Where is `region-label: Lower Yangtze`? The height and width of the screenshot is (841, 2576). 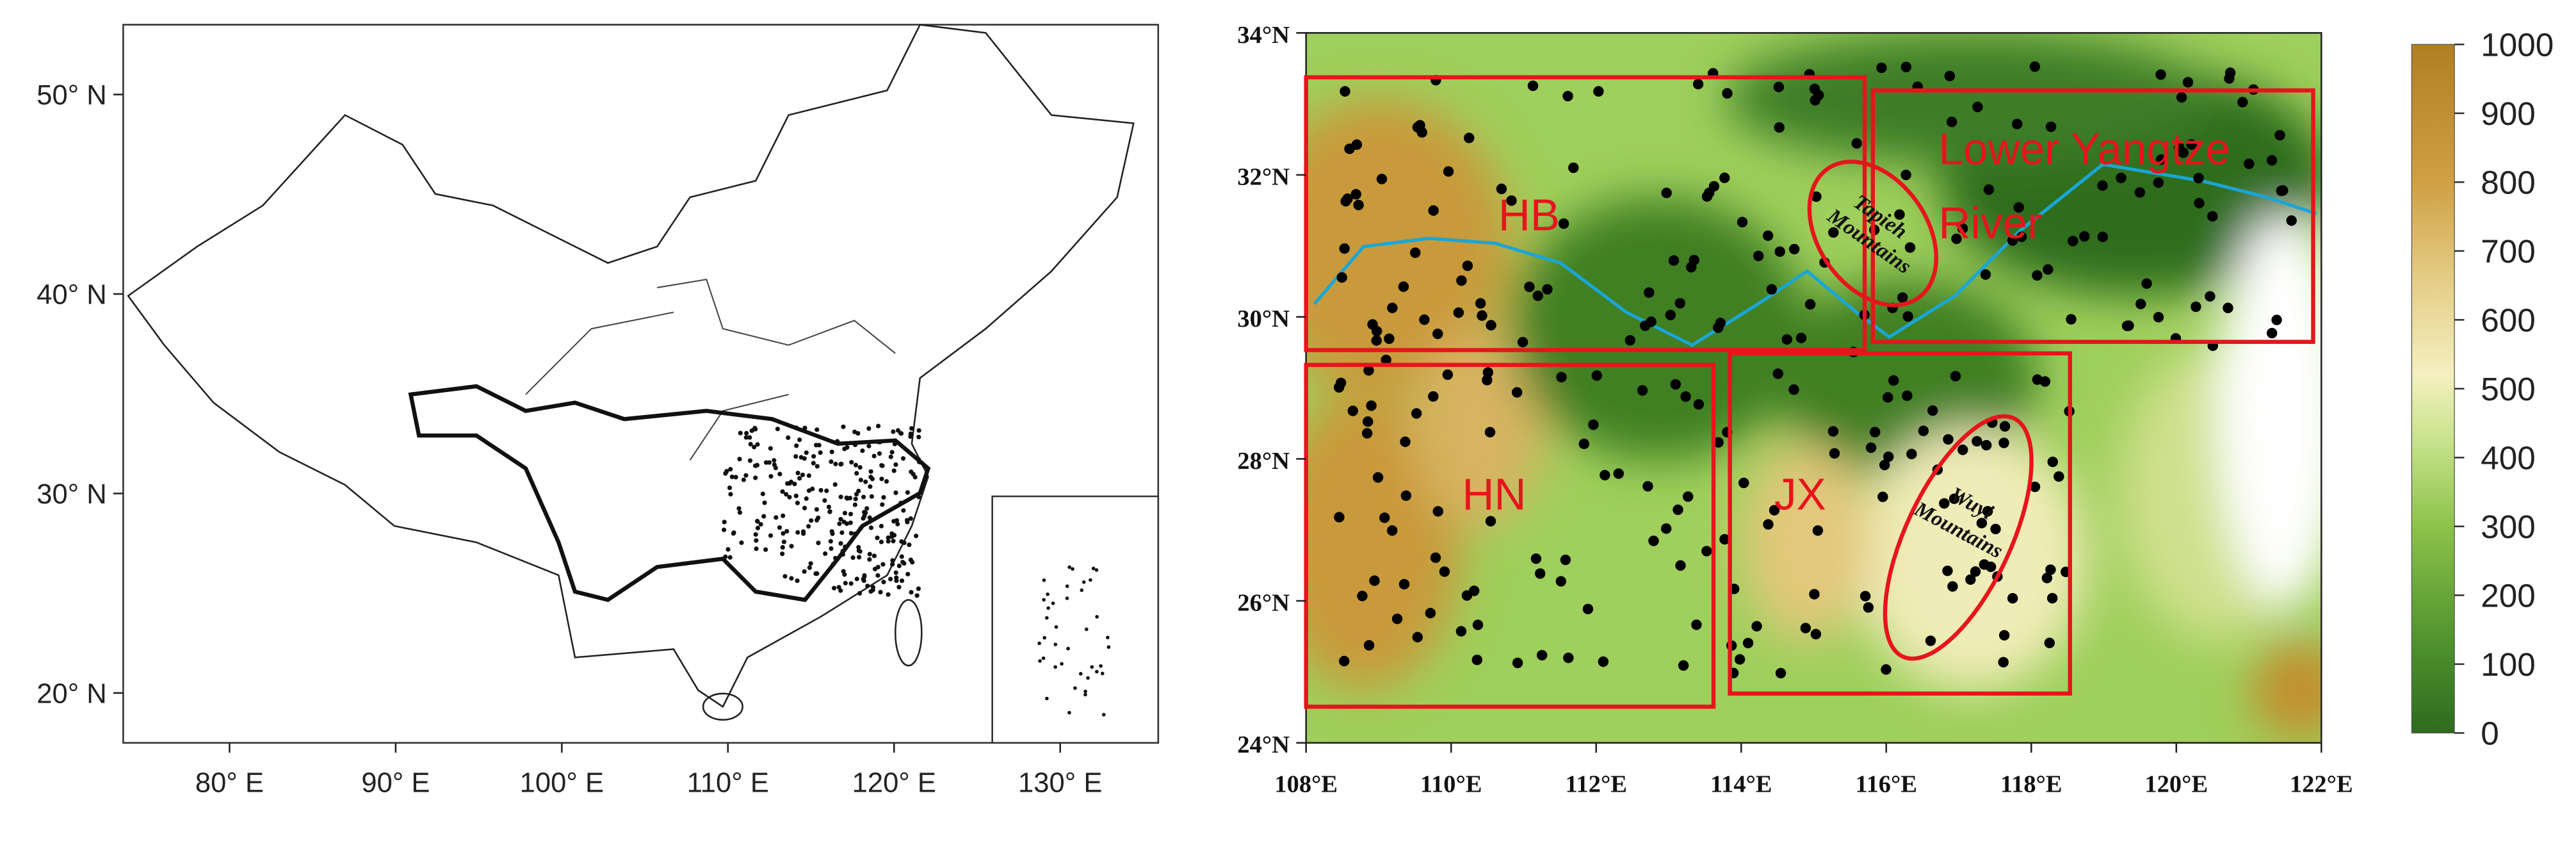 region-label: Lower Yangtze is located at coordinates (2085, 149).